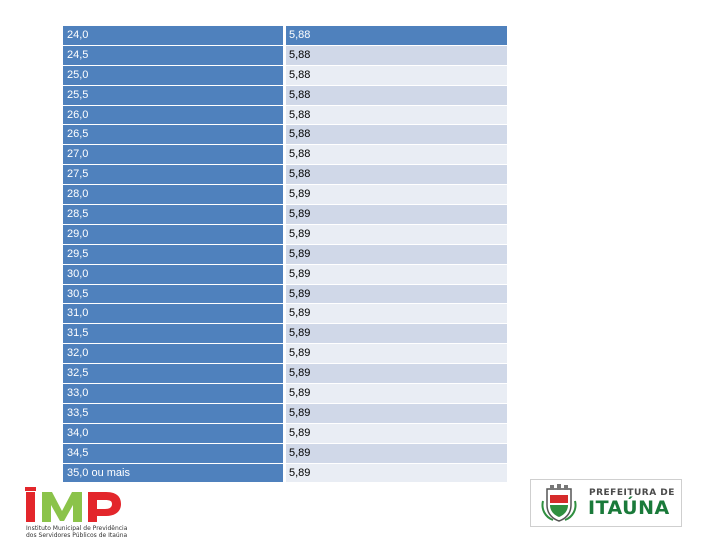 This screenshot has width=720, height=540. Describe the element at coordinates (173, 473) in the screenshot. I see `table-cell-value: 35,0 ou mais` at that location.